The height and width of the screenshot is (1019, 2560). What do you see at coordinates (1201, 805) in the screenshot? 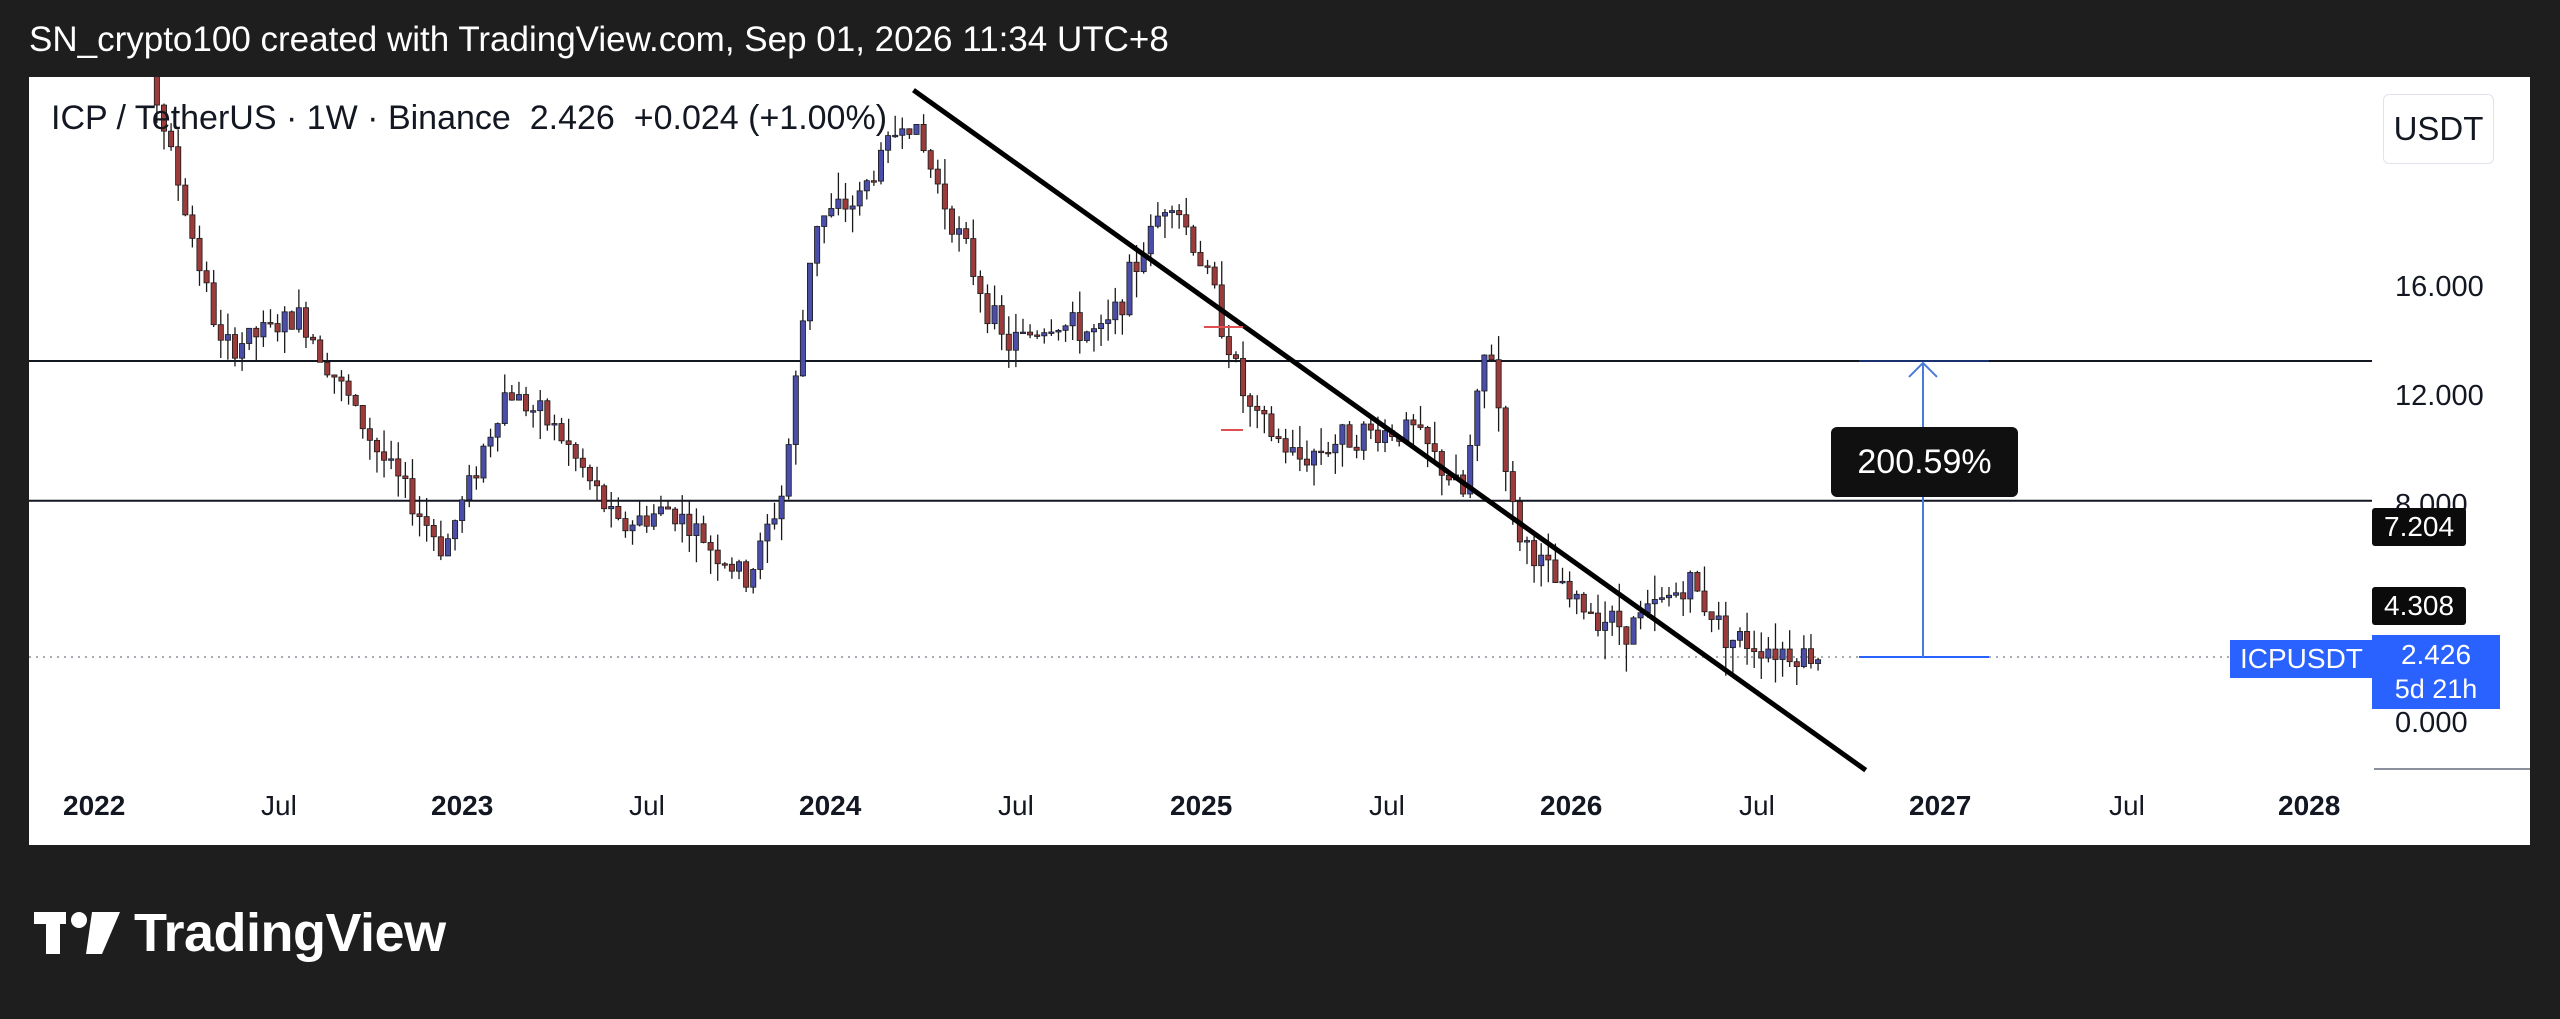
I see `x-tick-label: 2025` at bounding box center [1201, 805].